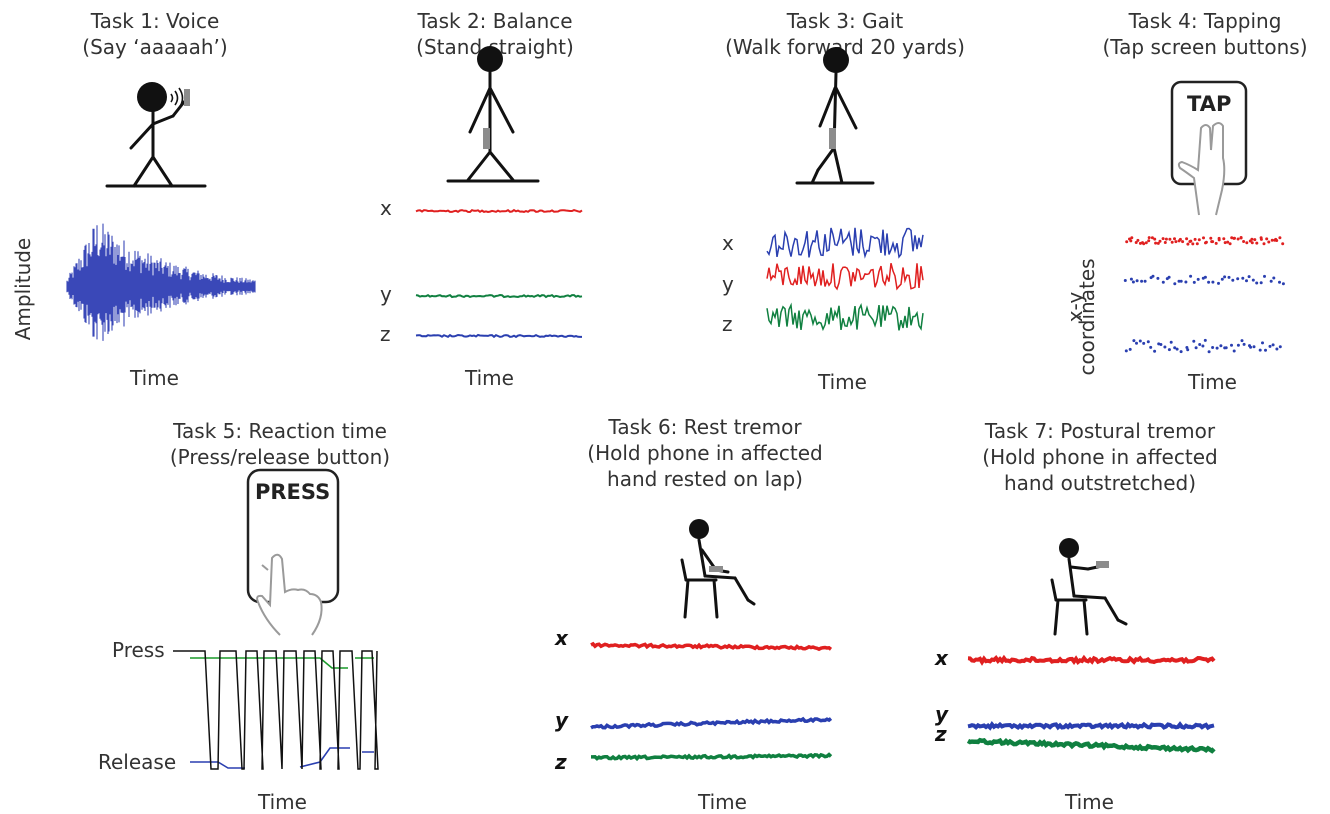 Image resolution: width=1330 pixels, height=814 pixels. What do you see at coordinates (561, 762) in the screenshot?
I see `rest-z-label: z` at bounding box center [561, 762].